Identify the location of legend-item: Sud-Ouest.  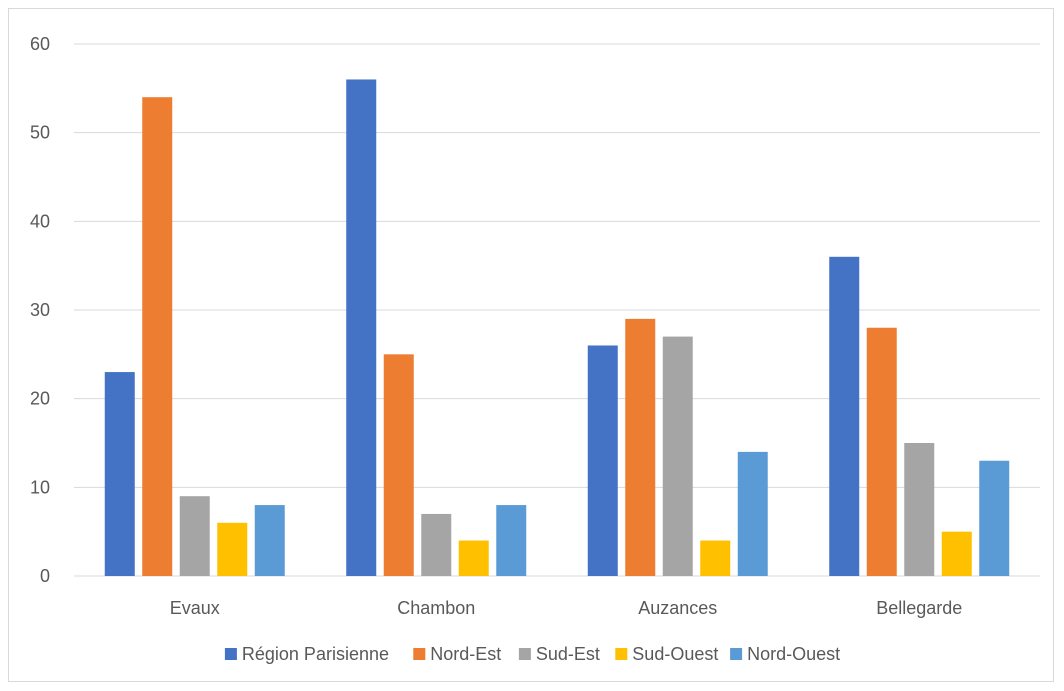
(666, 654).